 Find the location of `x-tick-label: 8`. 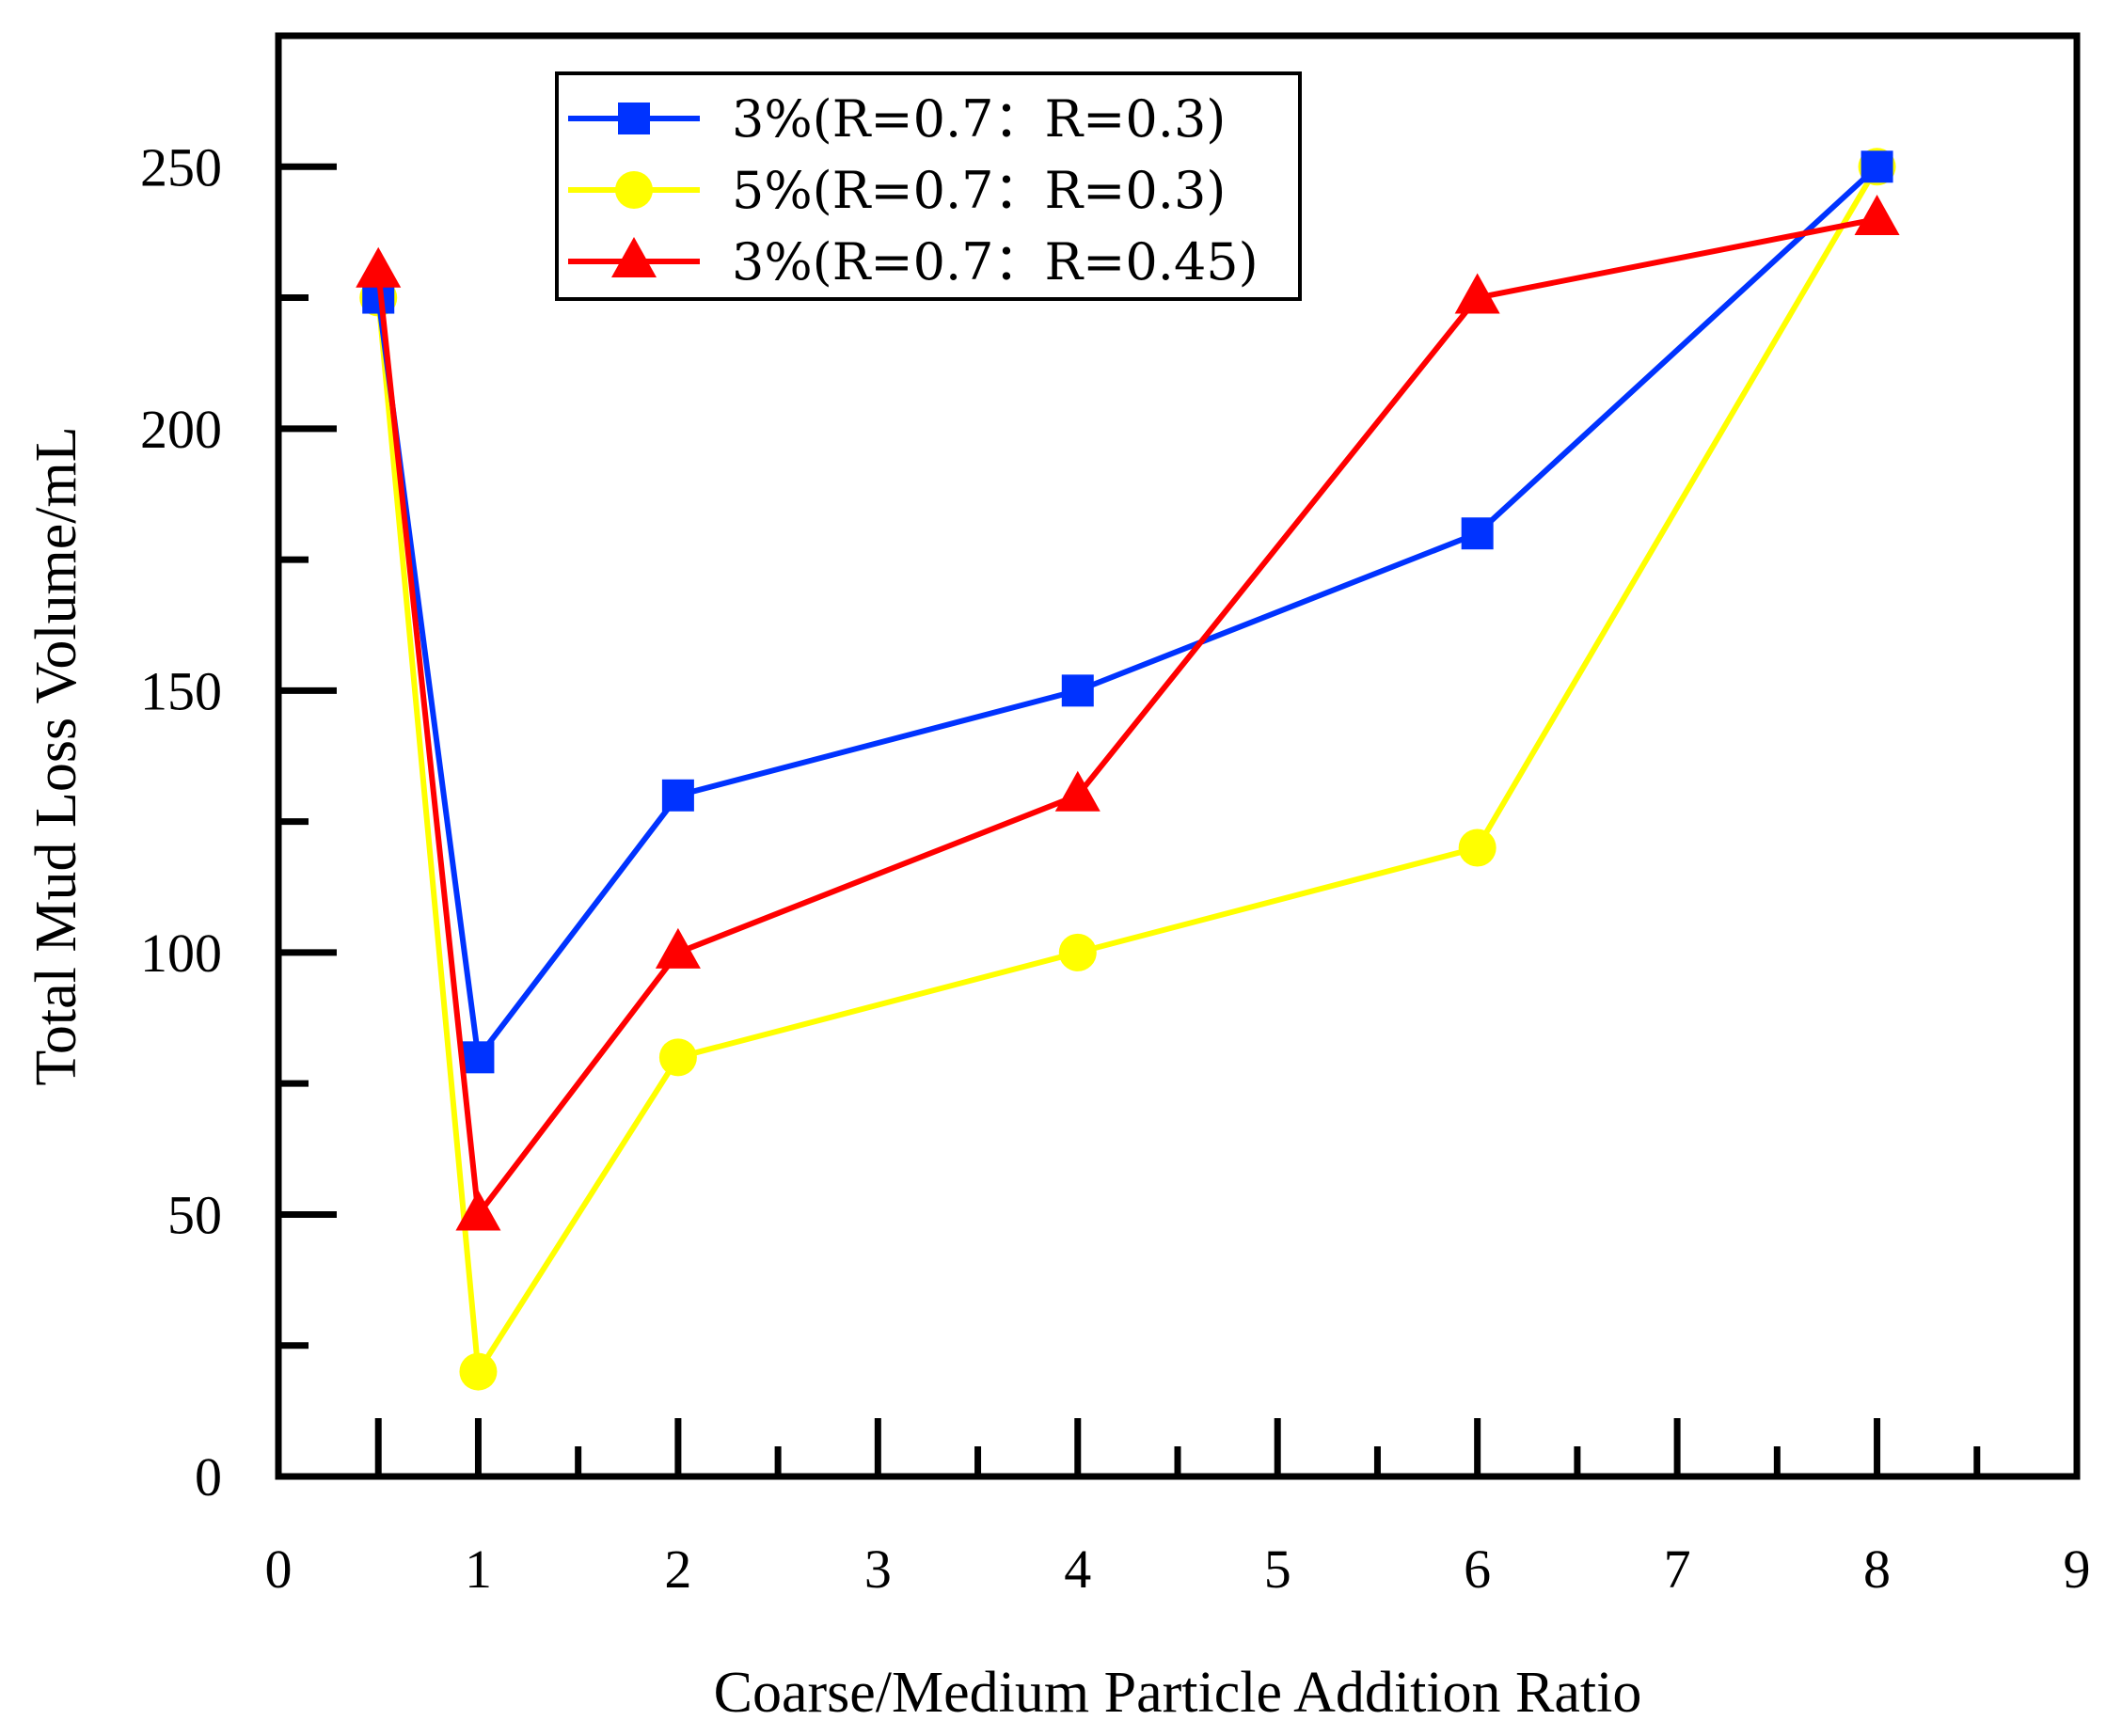

x-tick-label: 8 is located at coordinates (1877, 1570).